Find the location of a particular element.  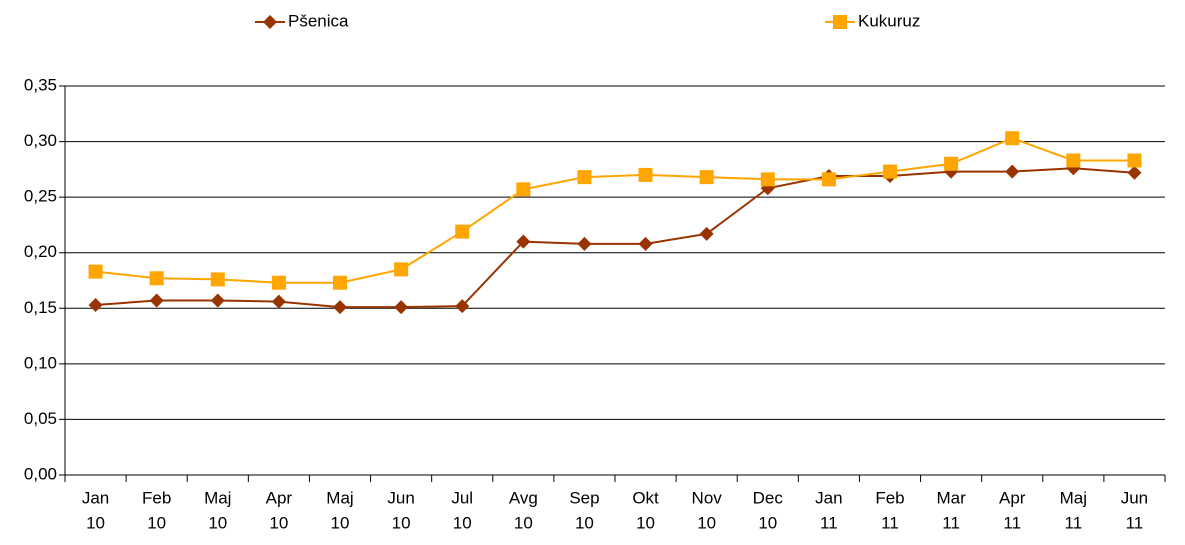

legend-label: Kukuruz is located at coordinates (889, 20).